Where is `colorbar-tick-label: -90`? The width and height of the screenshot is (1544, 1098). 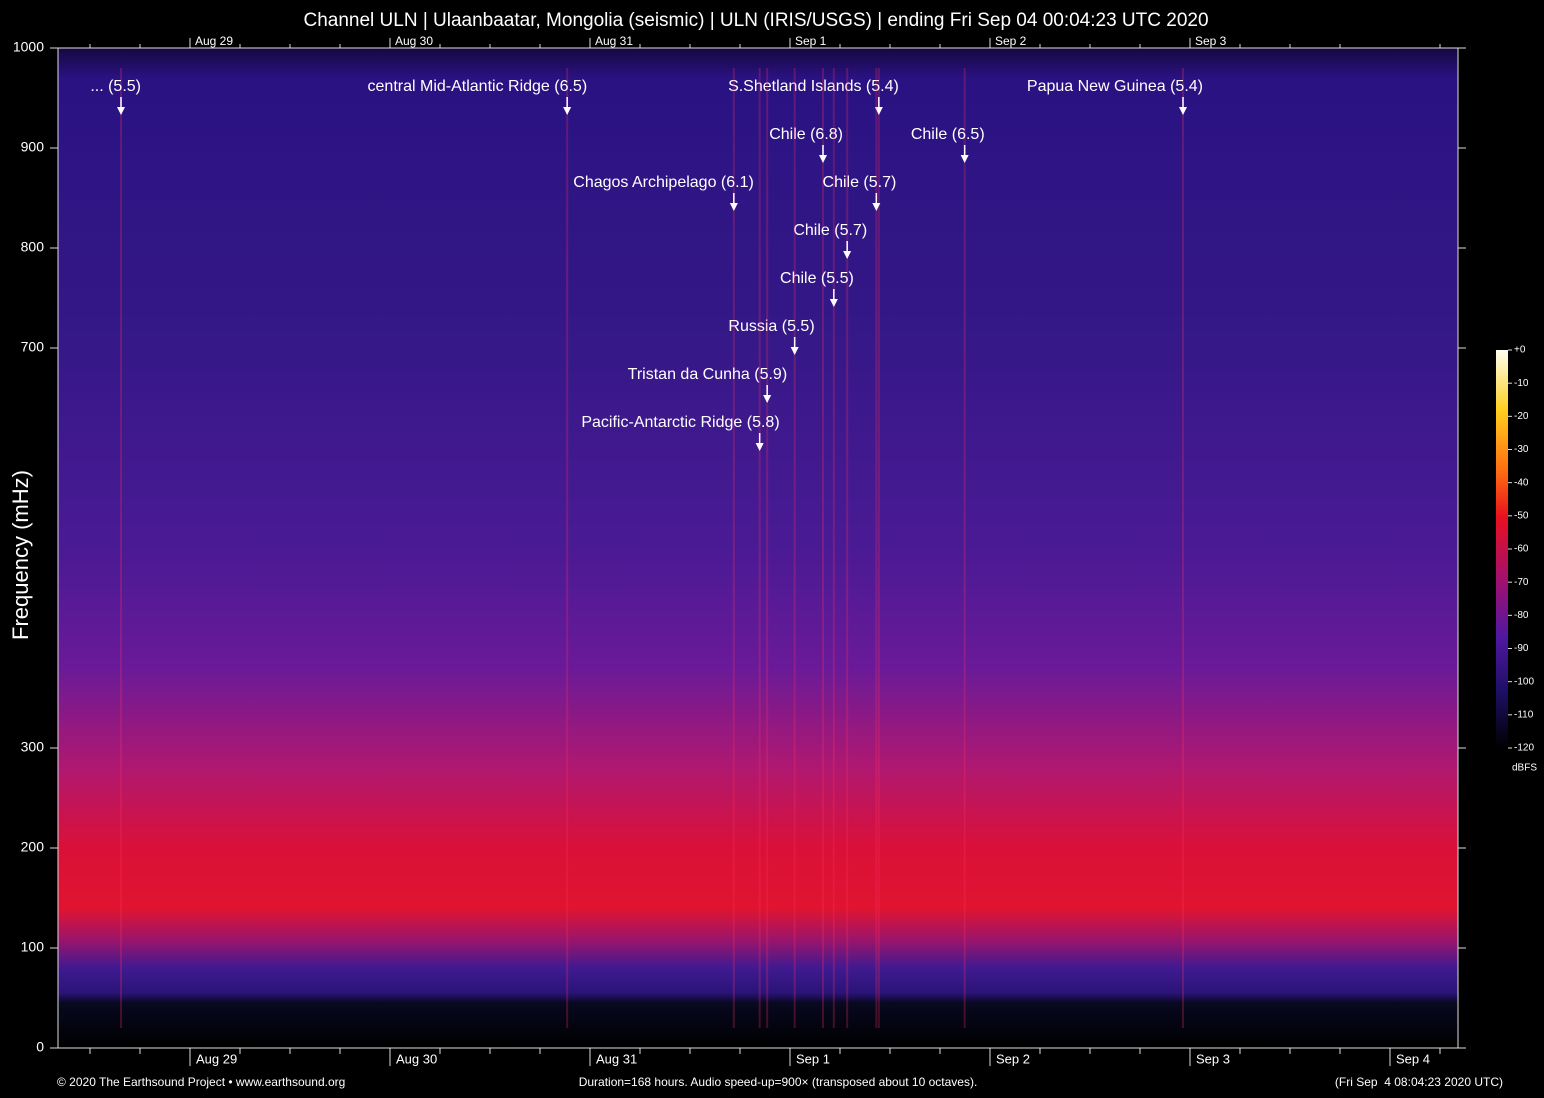 colorbar-tick-label: -90 is located at coordinates (1521, 648).